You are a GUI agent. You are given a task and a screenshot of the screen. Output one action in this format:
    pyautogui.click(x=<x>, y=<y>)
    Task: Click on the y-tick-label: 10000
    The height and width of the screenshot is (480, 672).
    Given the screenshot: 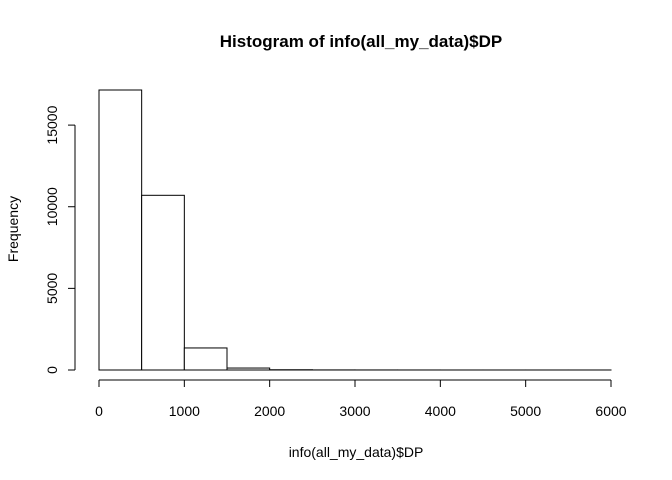 What is the action you would take?
    pyautogui.click(x=52, y=206)
    